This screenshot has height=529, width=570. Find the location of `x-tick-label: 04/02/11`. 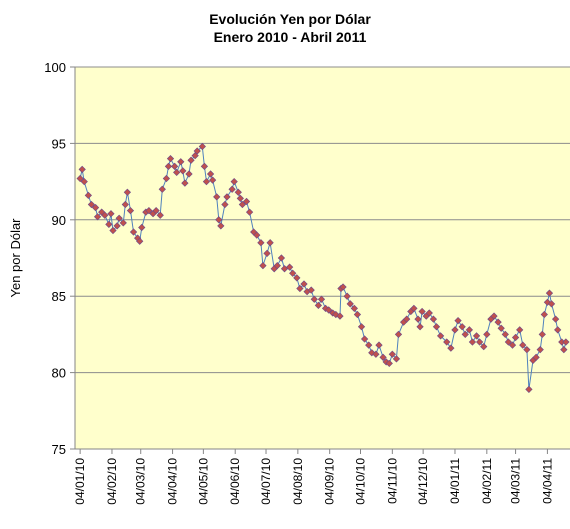

x-tick-label: 04/02/11 is located at coordinates (487, 481).